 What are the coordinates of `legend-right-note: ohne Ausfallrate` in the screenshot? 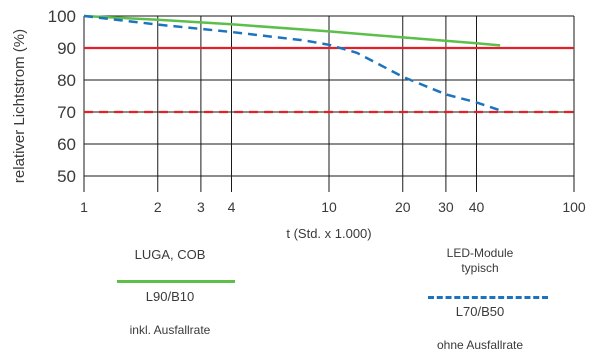 It's located at (480, 345).